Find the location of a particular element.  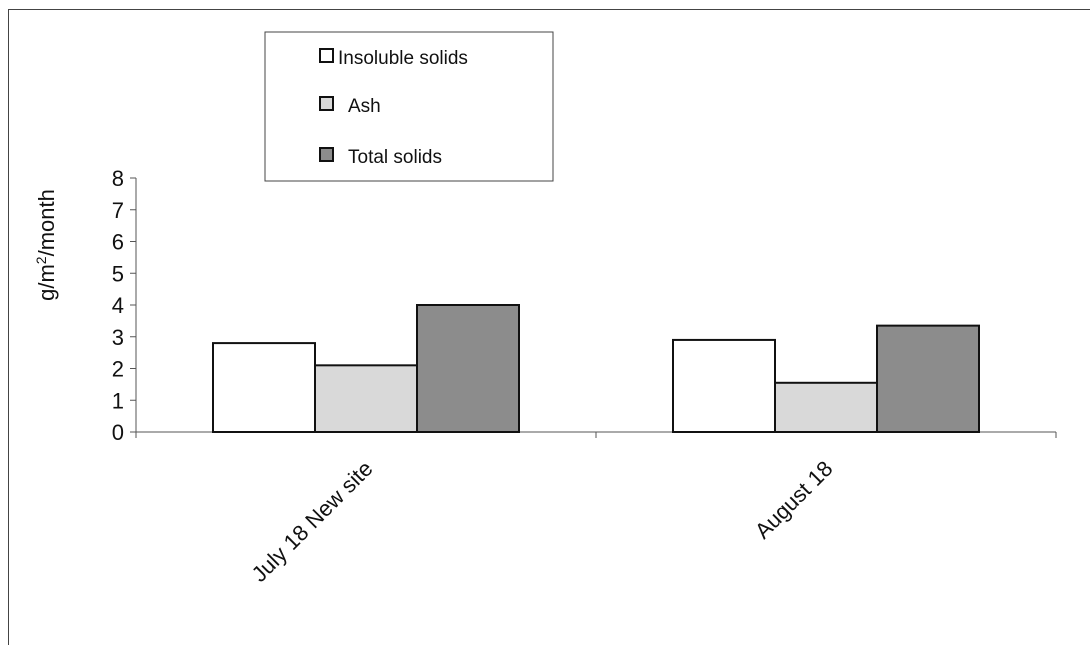

y-tick-label: 4 is located at coordinates (118, 305).